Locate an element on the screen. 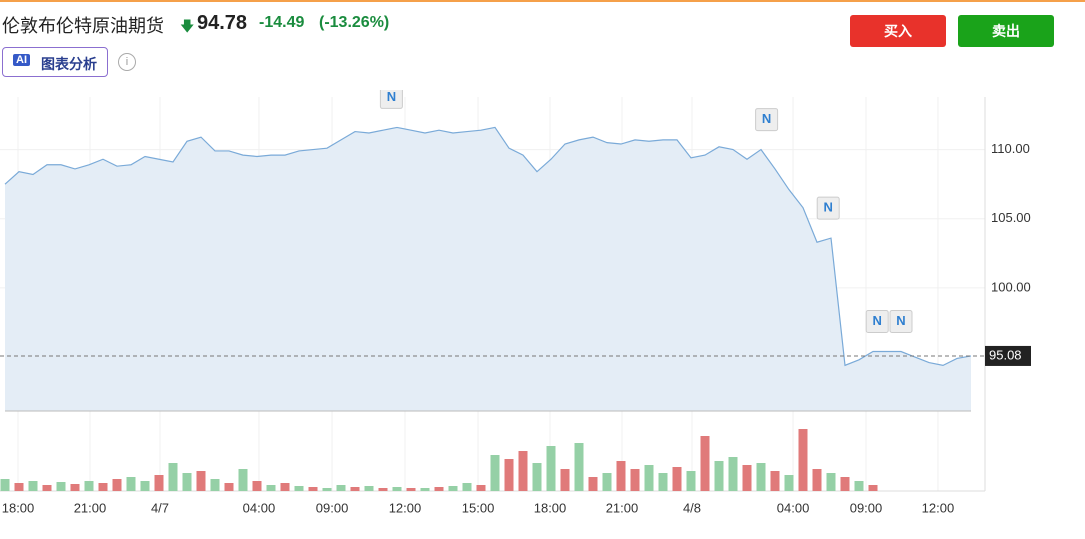 The height and width of the screenshot is (539, 1085). title: 伦敦布伦特原油期货 is located at coordinates (83, 26).